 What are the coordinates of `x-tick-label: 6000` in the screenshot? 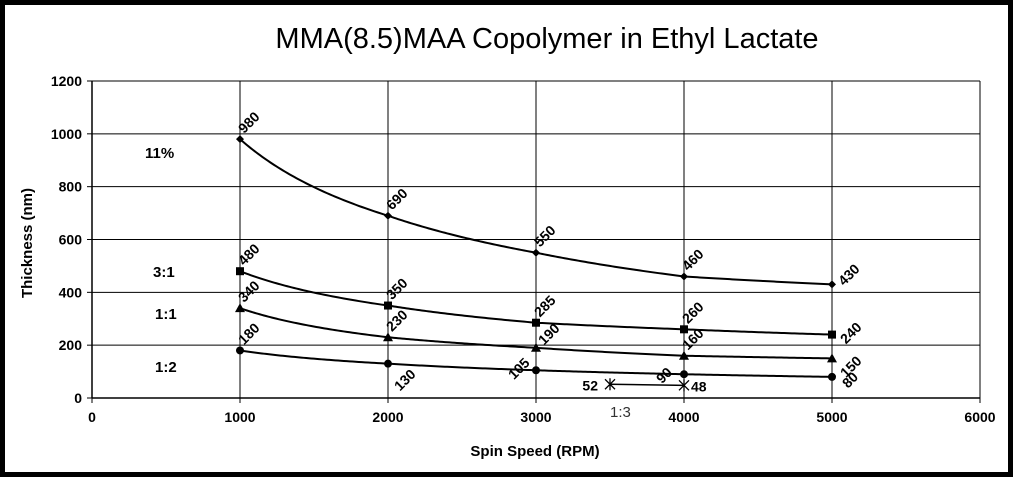 It's located at (979, 417).